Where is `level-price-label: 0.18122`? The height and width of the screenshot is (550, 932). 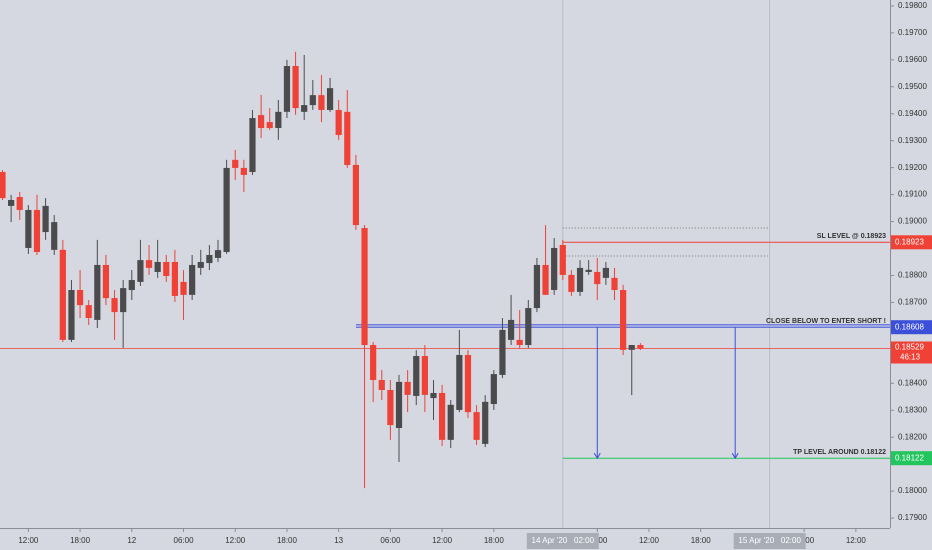 level-price-label: 0.18122 is located at coordinates (909, 457).